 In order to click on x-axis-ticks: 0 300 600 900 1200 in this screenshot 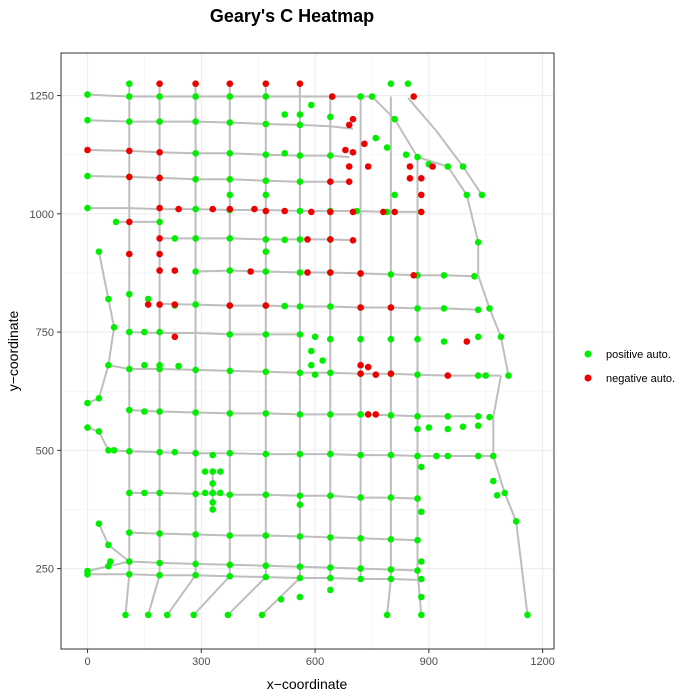, I will do `click(319, 658)`.